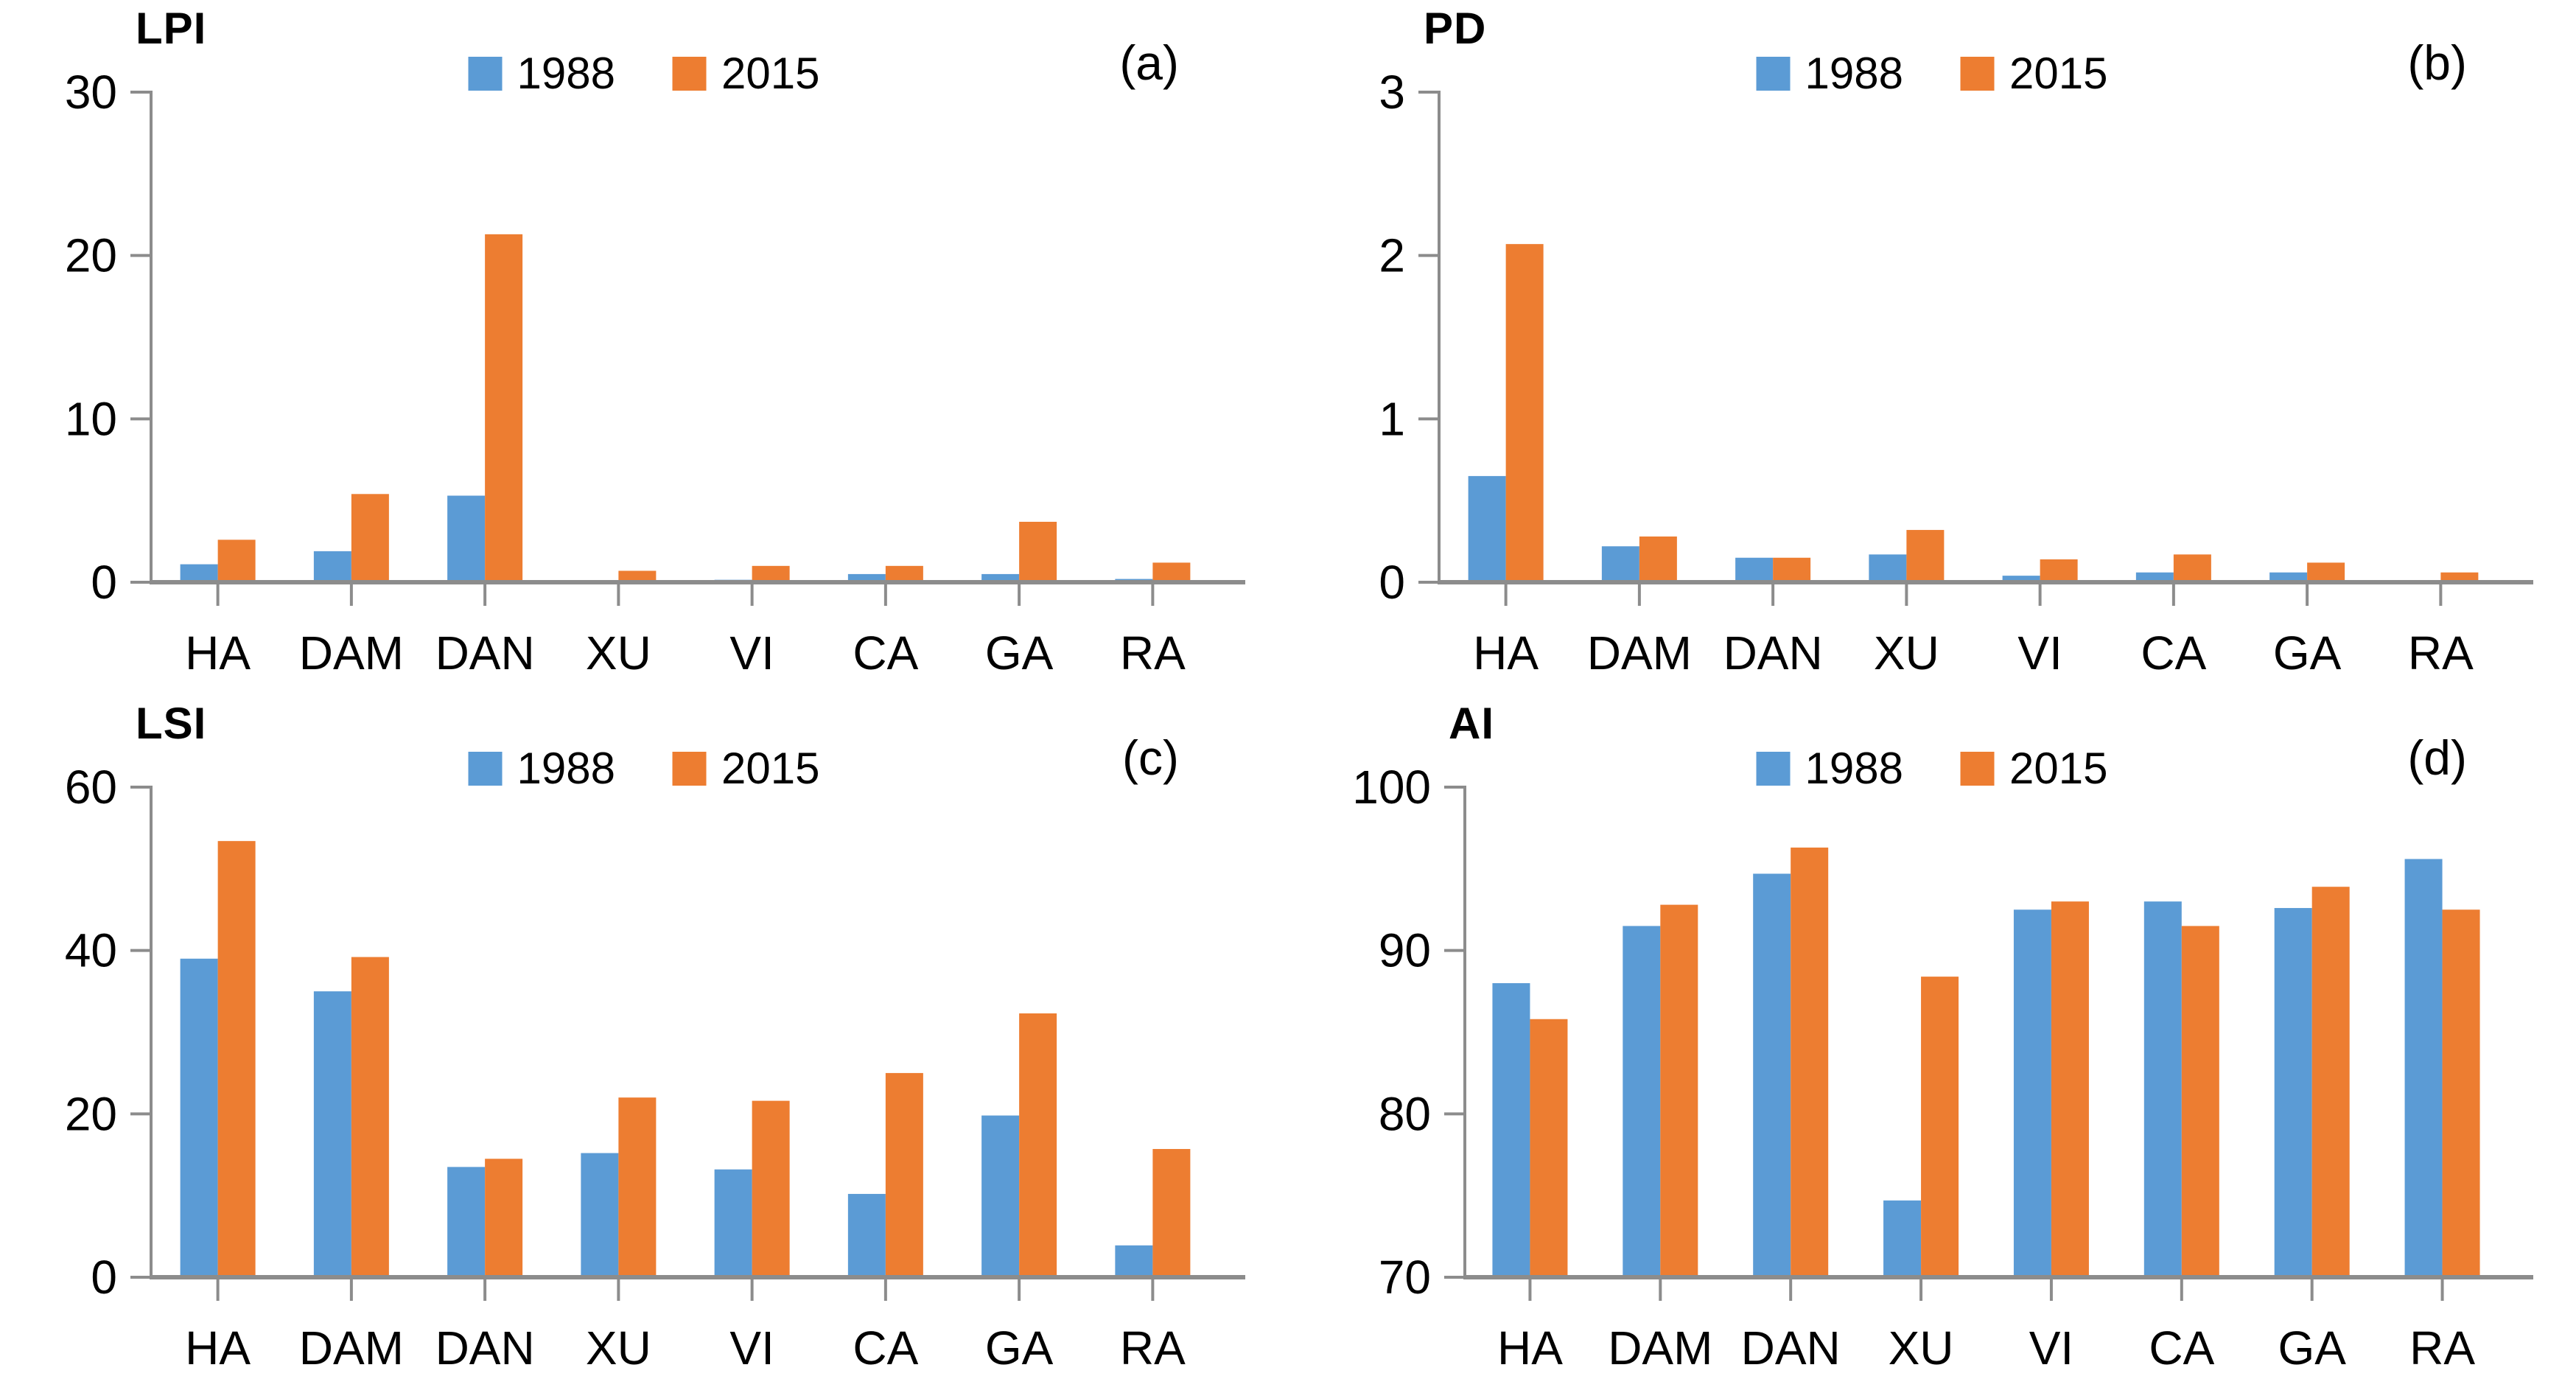 The height and width of the screenshot is (1390, 2576). Describe the element at coordinates (171, 723) in the screenshot. I see `chart-c-title: LSI` at that location.